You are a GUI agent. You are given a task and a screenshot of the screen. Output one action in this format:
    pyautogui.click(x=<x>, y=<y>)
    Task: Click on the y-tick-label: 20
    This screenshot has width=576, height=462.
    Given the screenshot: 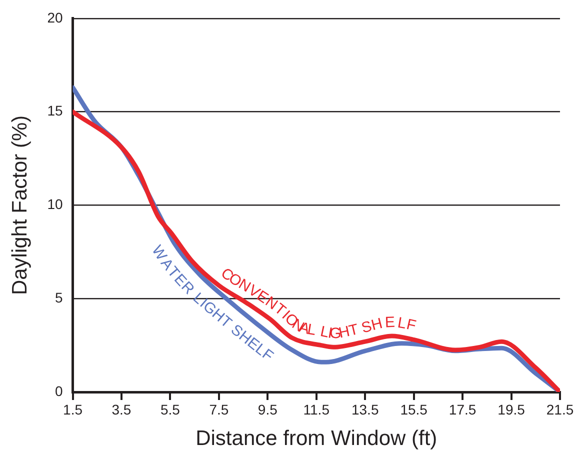 What is the action you would take?
    pyautogui.click(x=55, y=17)
    